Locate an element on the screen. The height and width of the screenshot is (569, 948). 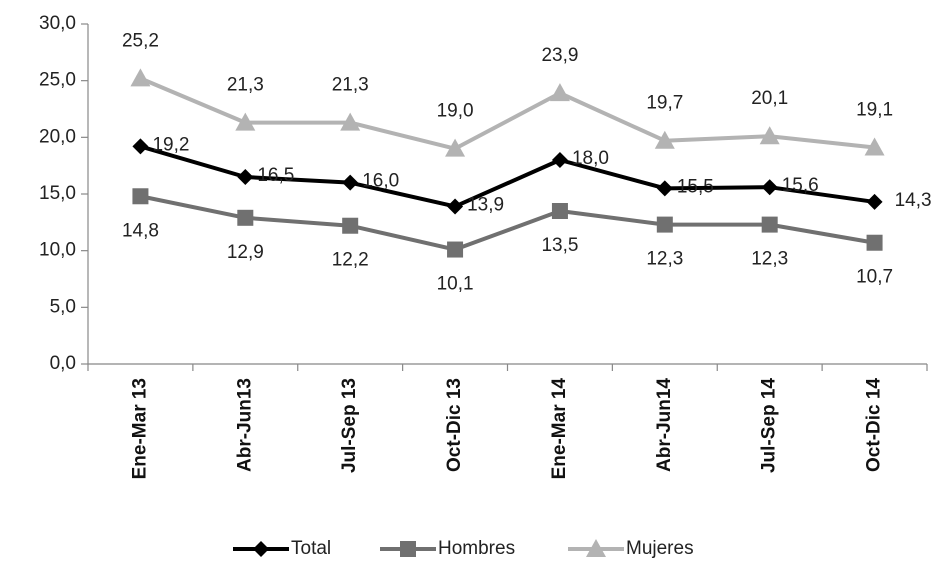
data-label-hombres: 14,8 is located at coordinates (140, 230).